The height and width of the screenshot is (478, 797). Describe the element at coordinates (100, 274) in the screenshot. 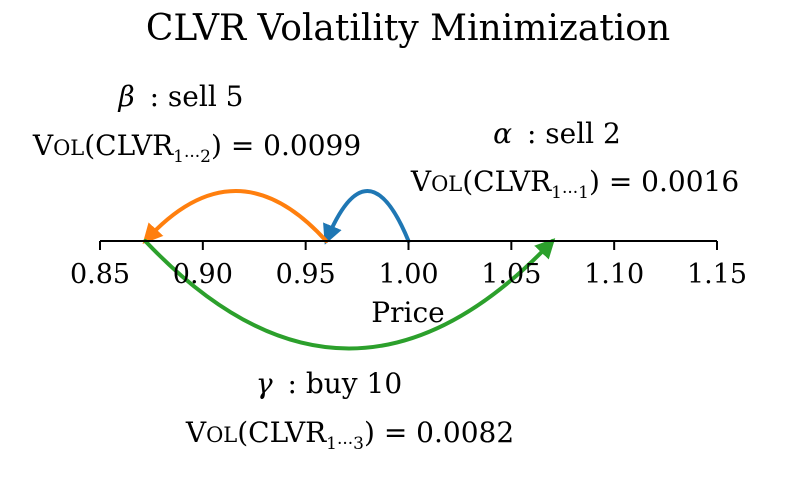

I see `axis-tick-label: 0.85` at that location.